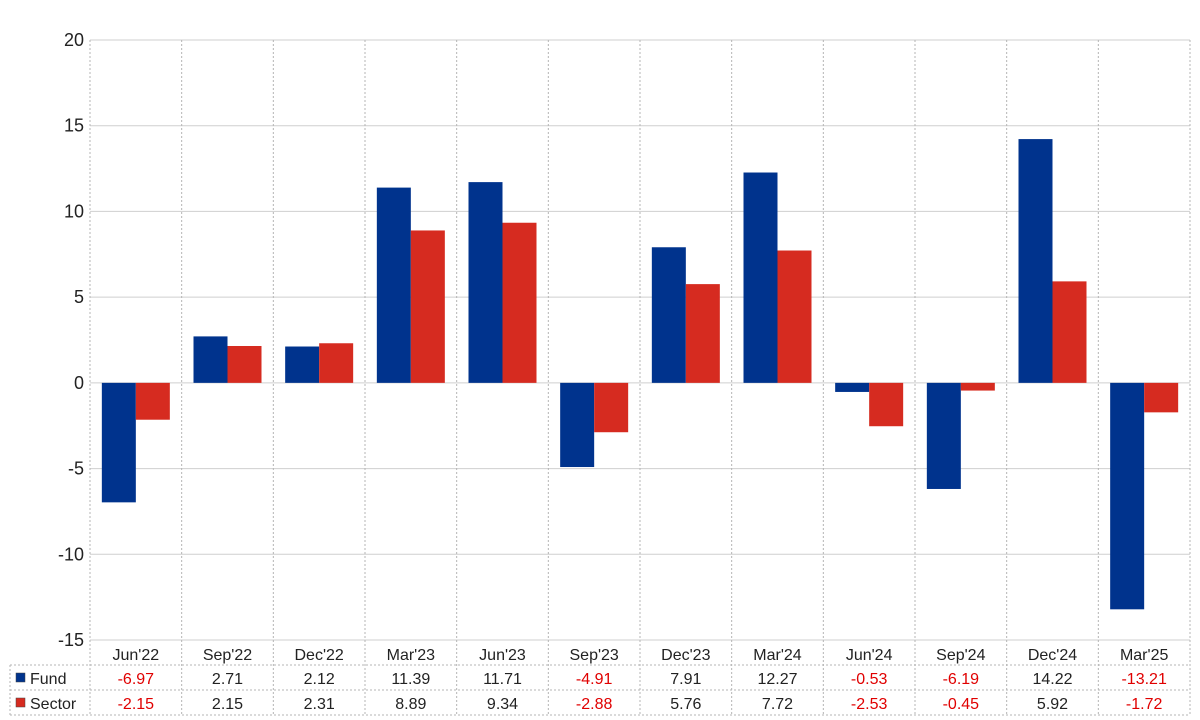 The width and height of the screenshot is (1200, 720). What do you see at coordinates (71, 554) in the screenshot?
I see `y-tick-label: -10` at bounding box center [71, 554].